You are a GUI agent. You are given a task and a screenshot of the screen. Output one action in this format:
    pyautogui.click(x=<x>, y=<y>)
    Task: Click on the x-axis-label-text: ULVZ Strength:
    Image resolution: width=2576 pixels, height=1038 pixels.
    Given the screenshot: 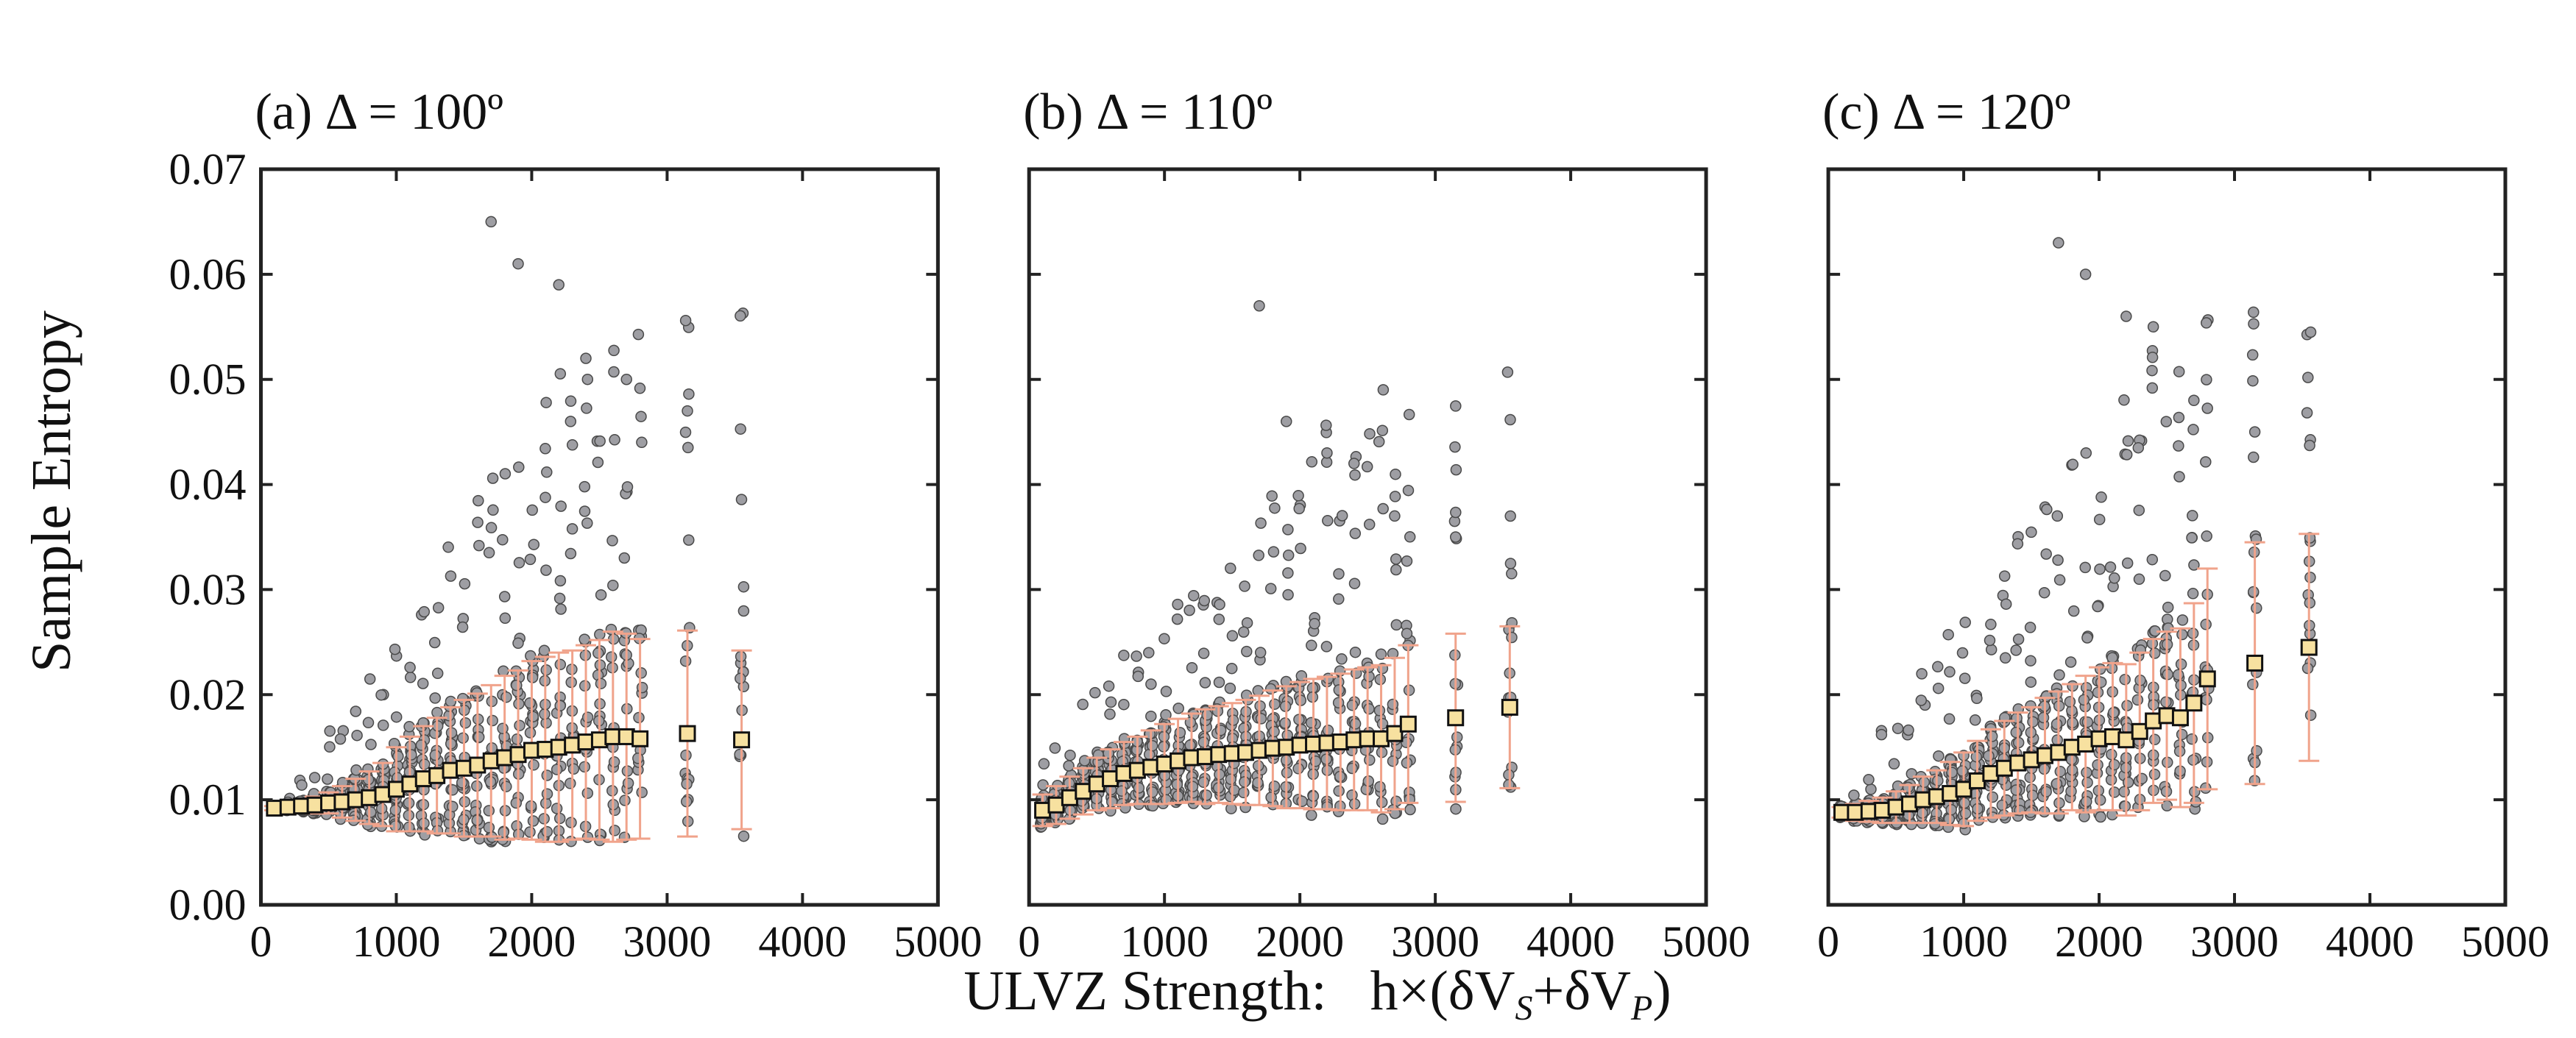 What is the action you would take?
    pyautogui.click(x=1144, y=991)
    